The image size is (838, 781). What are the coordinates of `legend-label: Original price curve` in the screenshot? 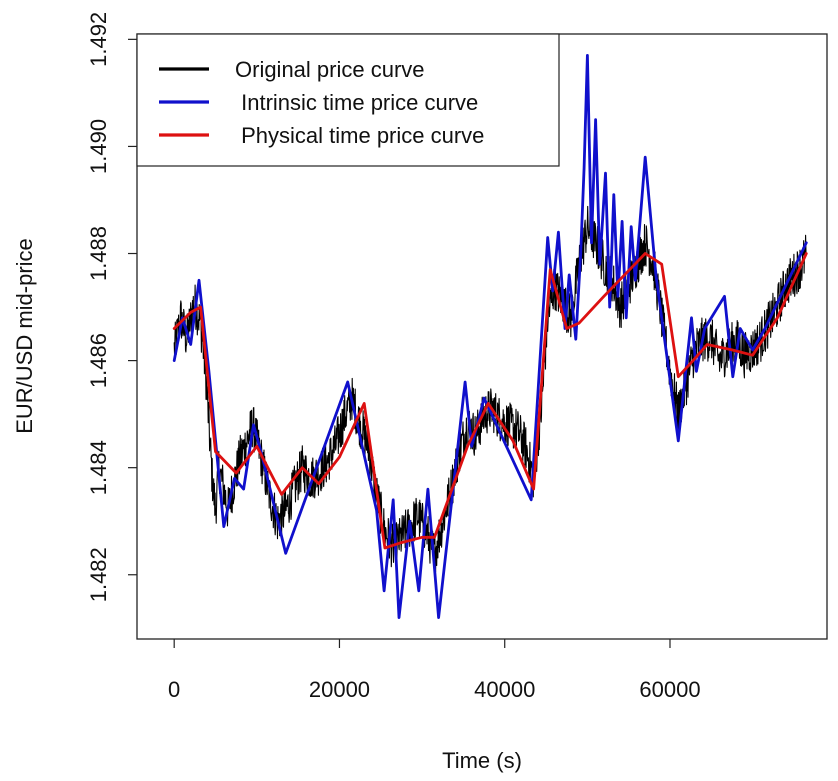 It's located at (330, 69).